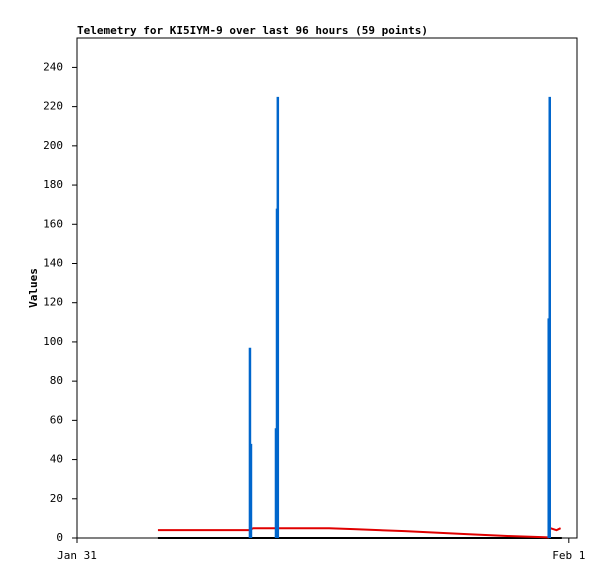  What do you see at coordinates (53, 262) in the screenshot?
I see `y-tick-label: 140` at bounding box center [53, 262].